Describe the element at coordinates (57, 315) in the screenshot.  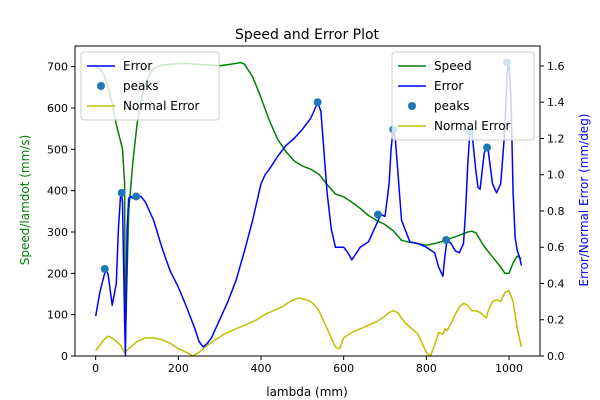
I see `y-left-tick-label: 100` at that location.